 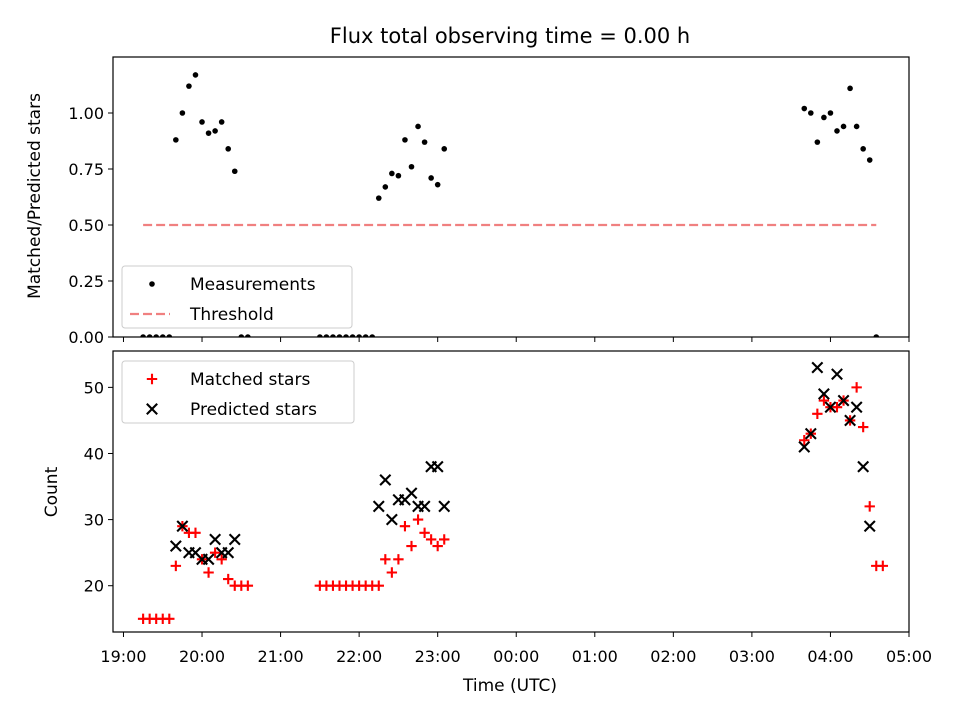 I want to click on x-tick-label: 01:00, so click(x=595, y=656).